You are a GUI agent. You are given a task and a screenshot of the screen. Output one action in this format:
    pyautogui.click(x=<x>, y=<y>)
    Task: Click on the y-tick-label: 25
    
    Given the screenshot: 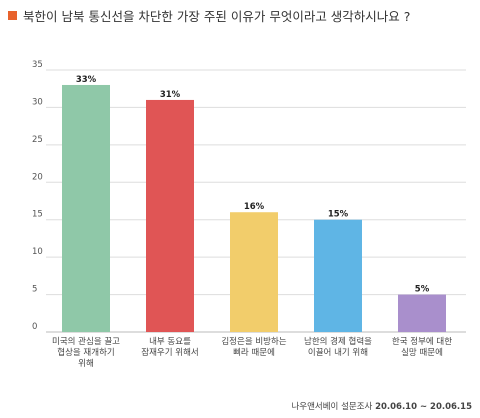 What is the action you would take?
    pyautogui.click(x=37, y=140)
    